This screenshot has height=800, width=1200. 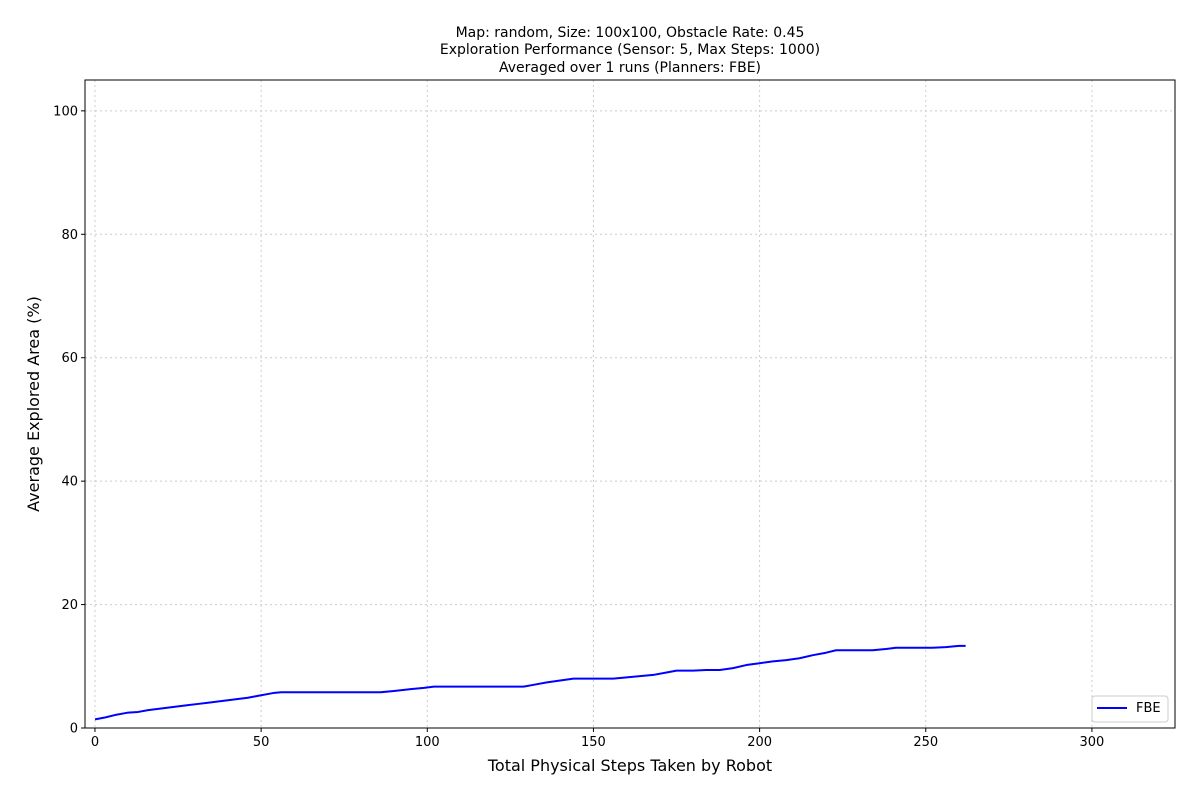 What do you see at coordinates (261, 742) in the screenshot?
I see `x-tick-label: 50` at bounding box center [261, 742].